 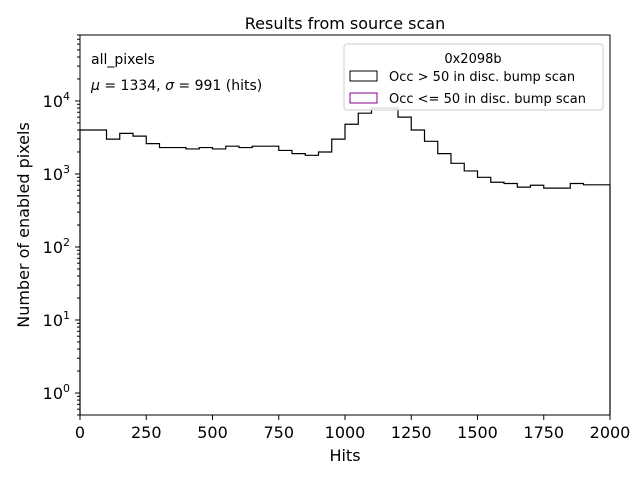 I want to click on sigma-symbol: σ, so click(x=170, y=86).